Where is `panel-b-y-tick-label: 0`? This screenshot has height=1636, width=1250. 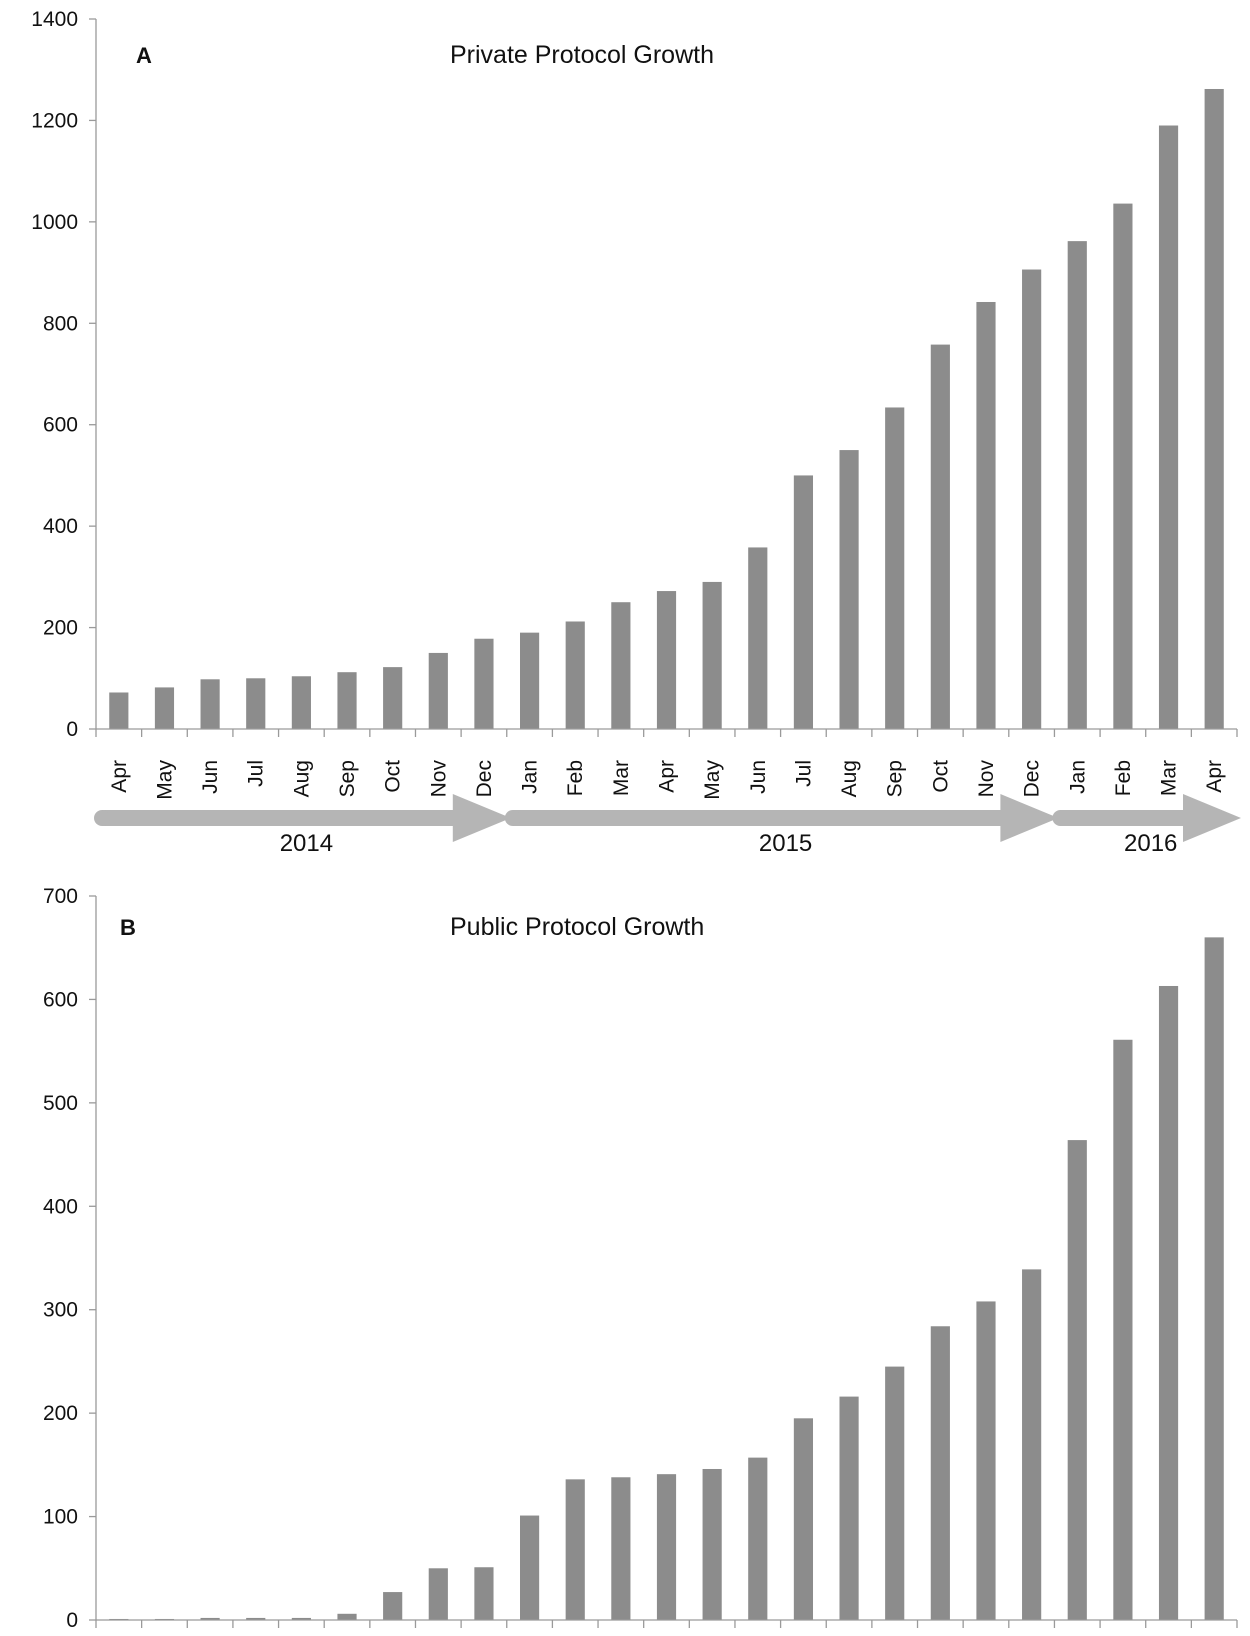
panel-b-y-tick-label: 0 is located at coordinates (72, 1620).